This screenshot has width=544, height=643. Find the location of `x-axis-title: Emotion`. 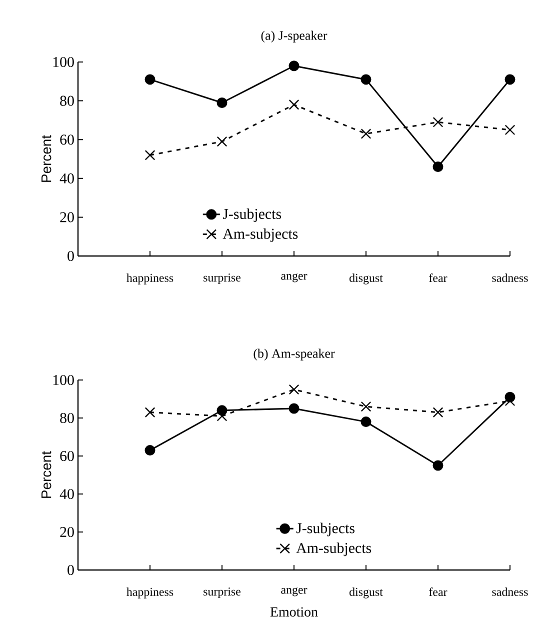

x-axis-title: Emotion is located at coordinates (294, 612).